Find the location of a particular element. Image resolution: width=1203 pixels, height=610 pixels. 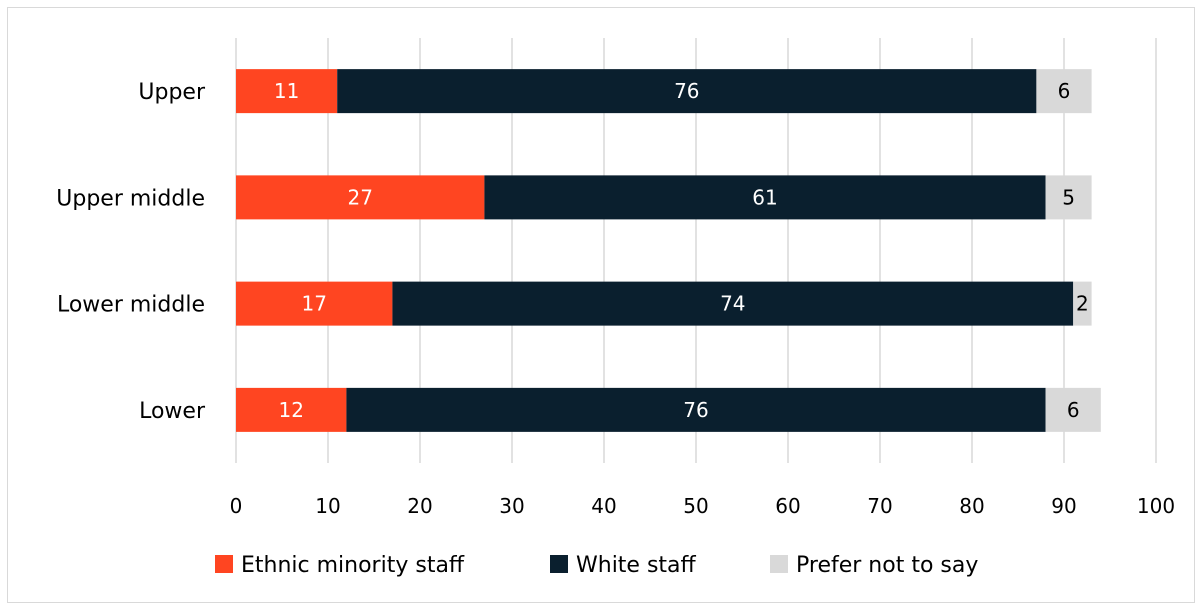

x-tick-label: 0 is located at coordinates (236, 506).